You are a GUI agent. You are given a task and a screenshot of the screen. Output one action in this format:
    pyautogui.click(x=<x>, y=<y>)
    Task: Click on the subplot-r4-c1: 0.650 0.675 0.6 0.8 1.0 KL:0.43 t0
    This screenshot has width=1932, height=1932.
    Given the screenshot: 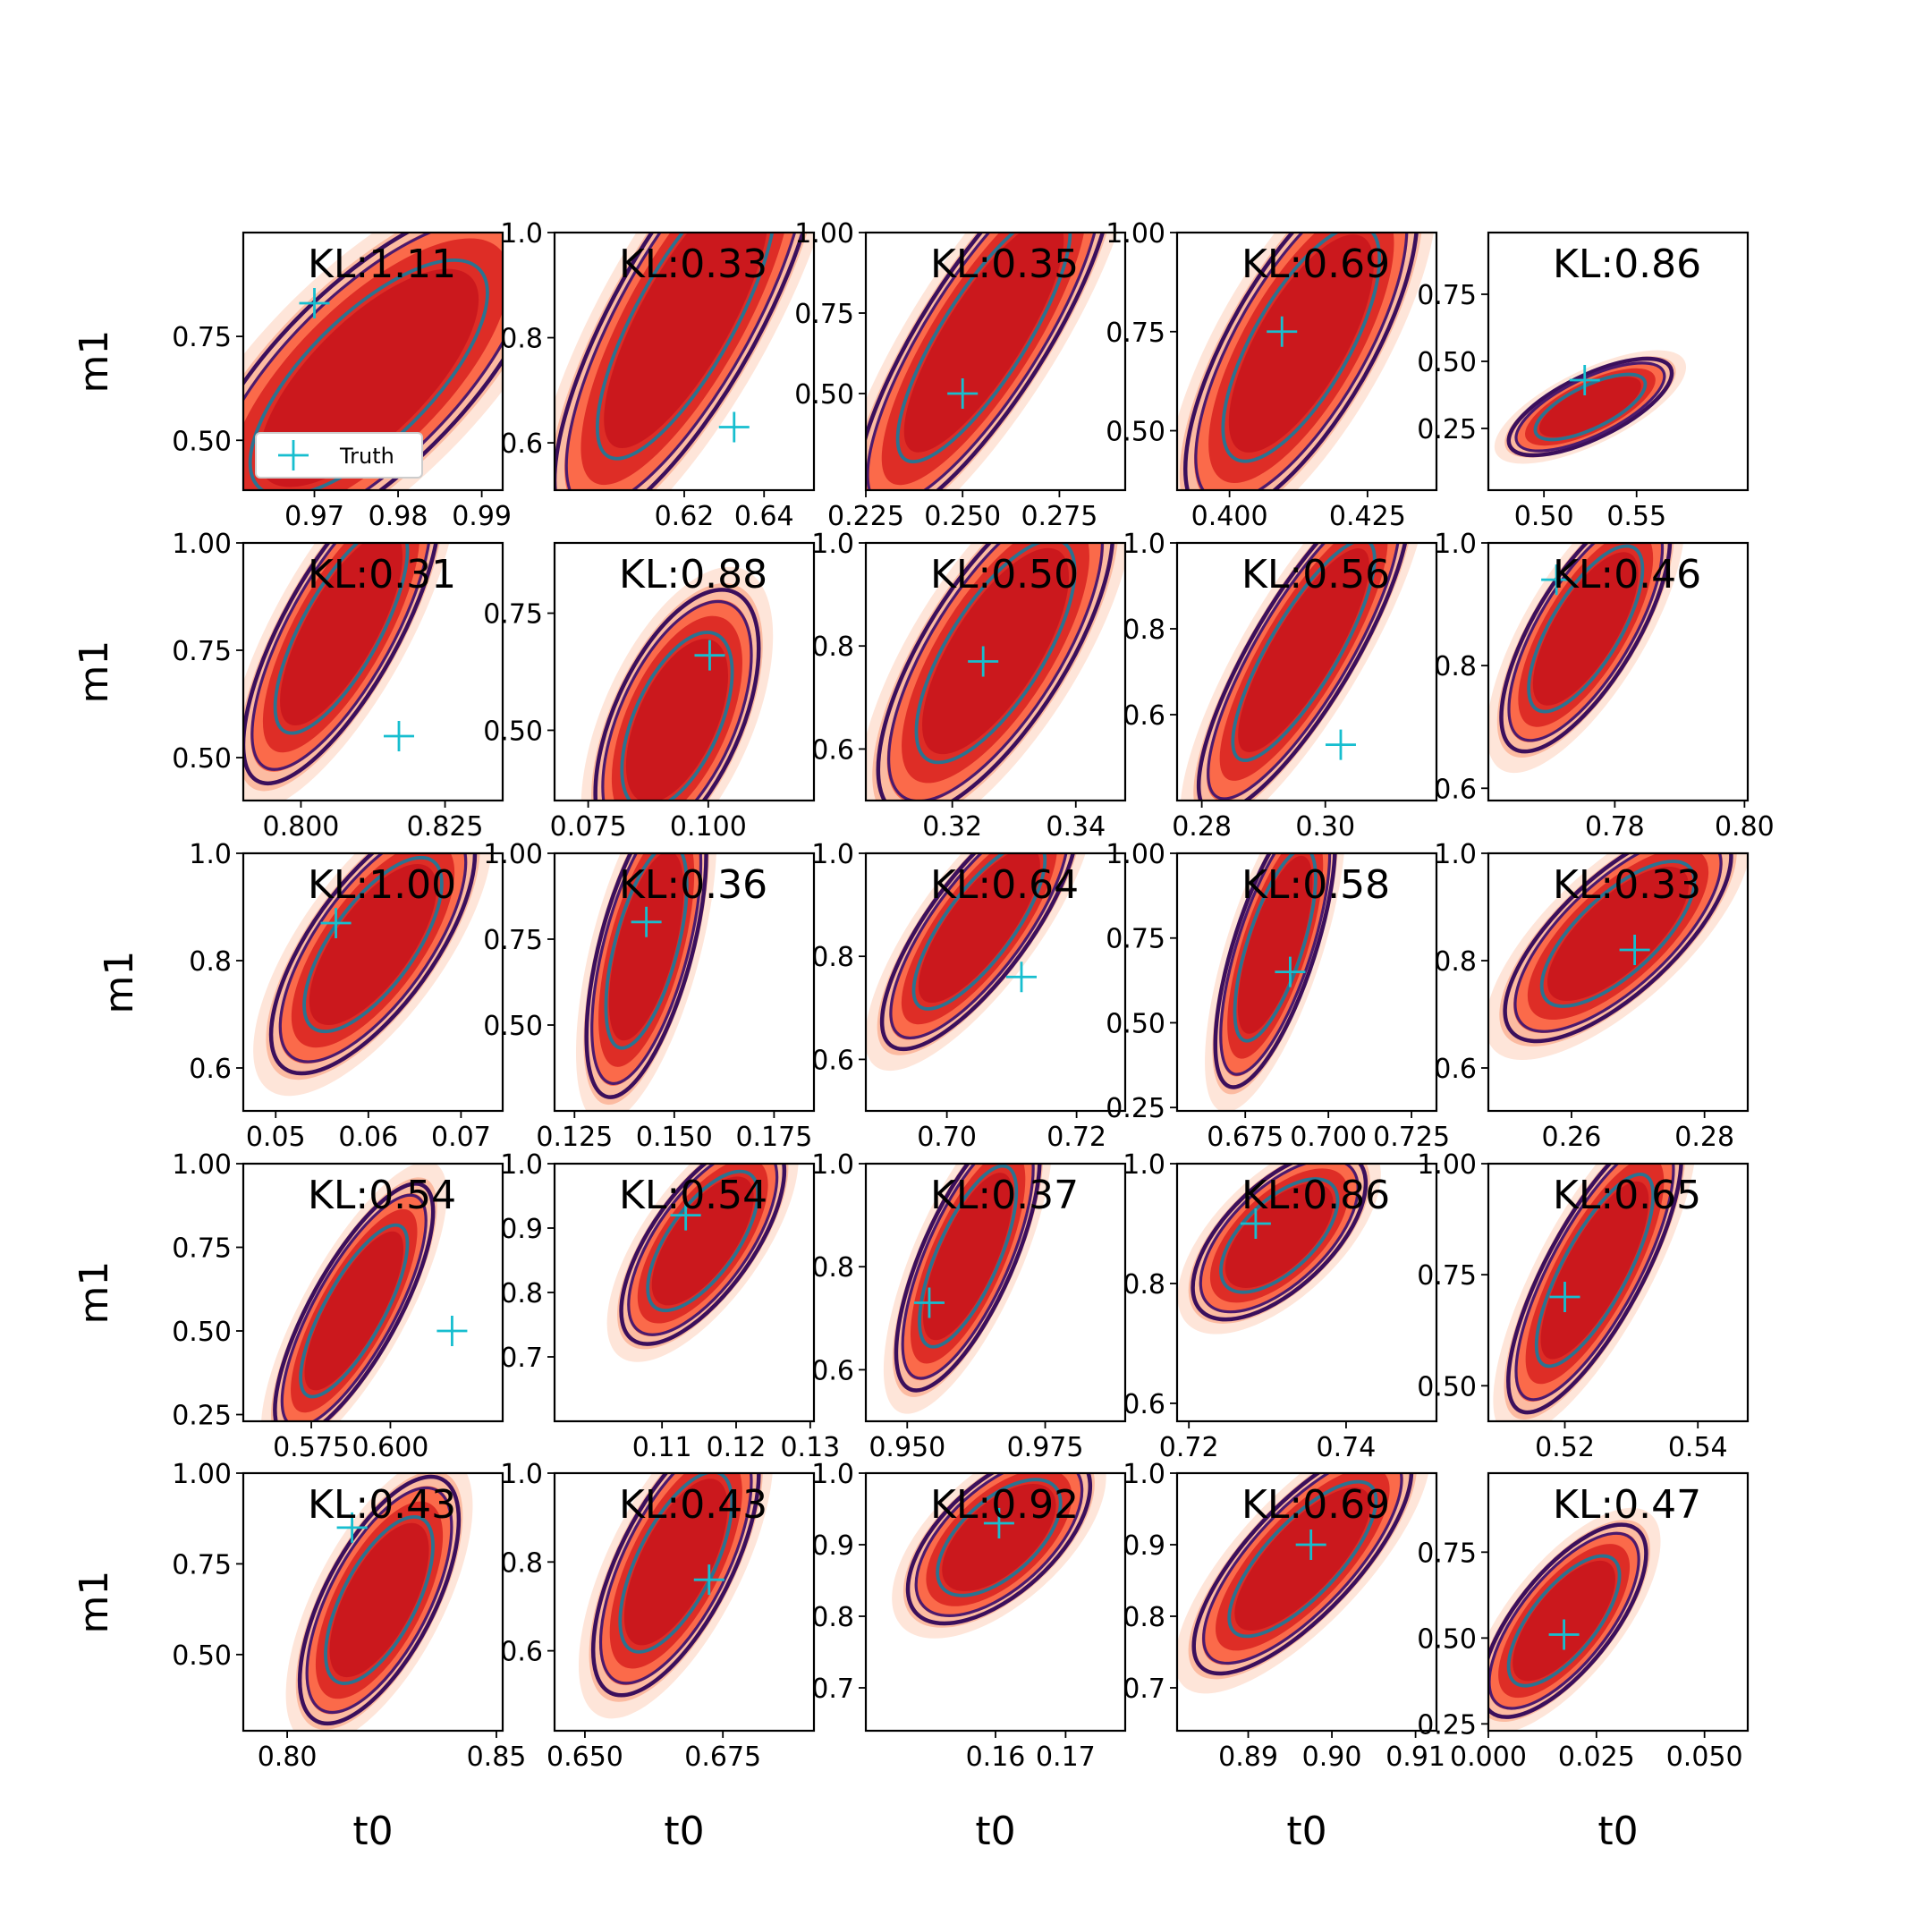 What is the action you would take?
    pyautogui.click(x=658, y=1656)
    